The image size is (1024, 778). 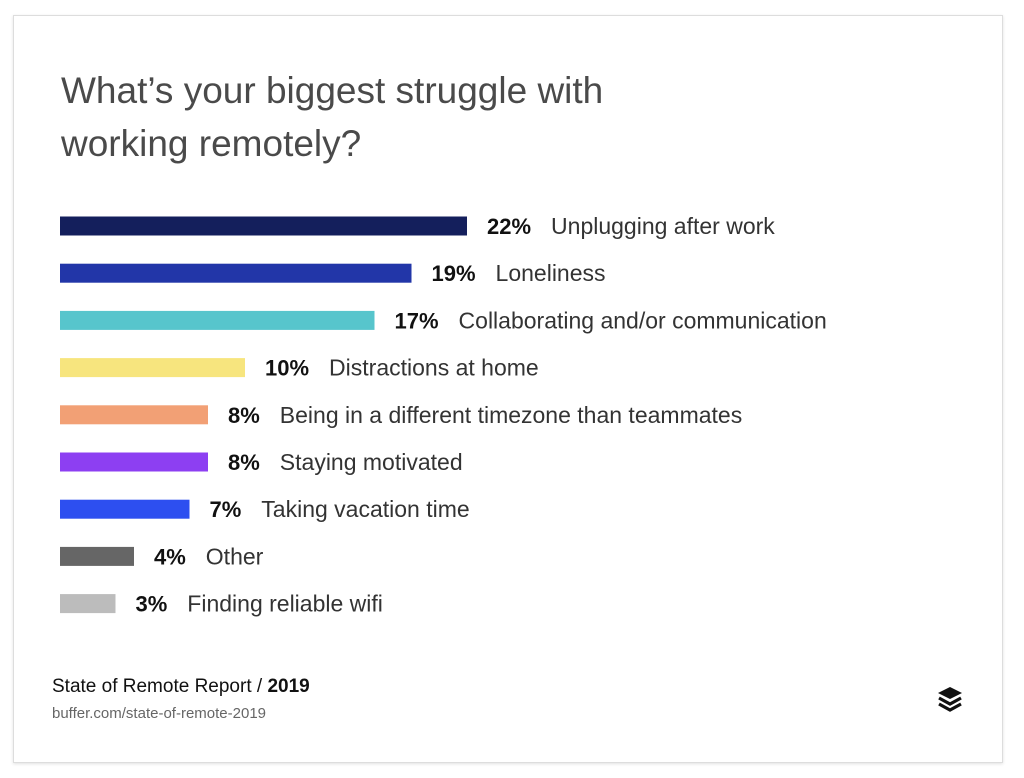 What do you see at coordinates (371, 462) in the screenshot?
I see `category-label: Staying motivated` at bounding box center [371, 462].